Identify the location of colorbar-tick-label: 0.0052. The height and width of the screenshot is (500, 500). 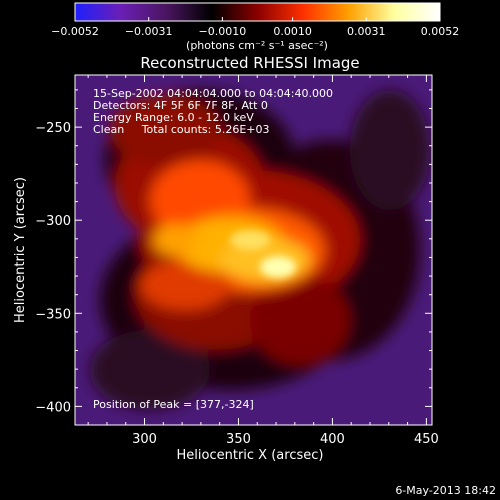
(440, 31).